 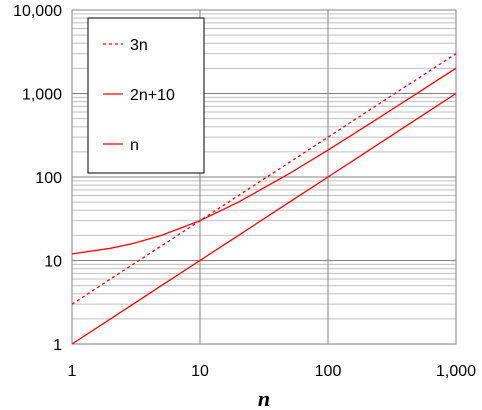 What do you see at coordinates (37, 11) in the screenshot?
I see `y-tick-label: 10,000` at bounding box center [37, 11].